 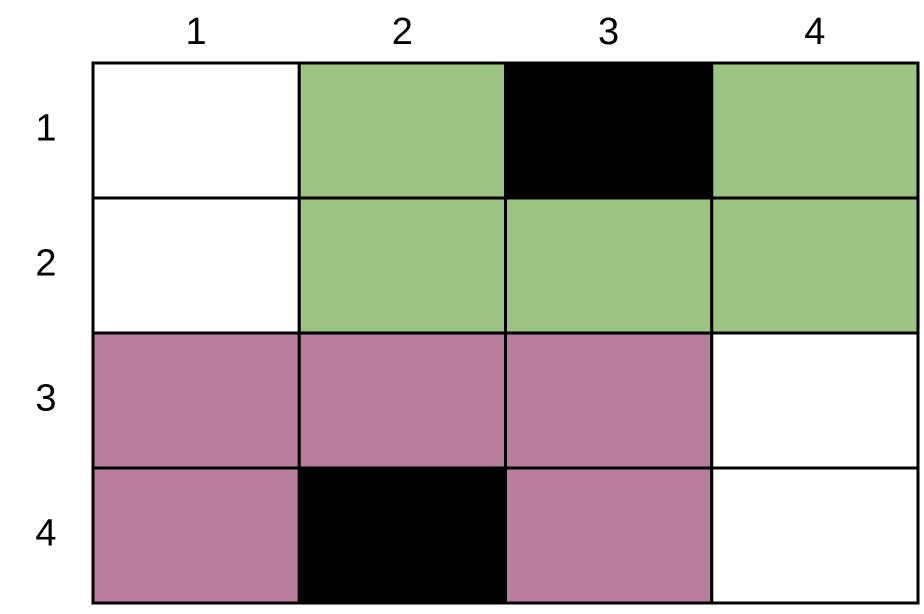 I want to click on row-label: 4, so click(x=45, y=534).